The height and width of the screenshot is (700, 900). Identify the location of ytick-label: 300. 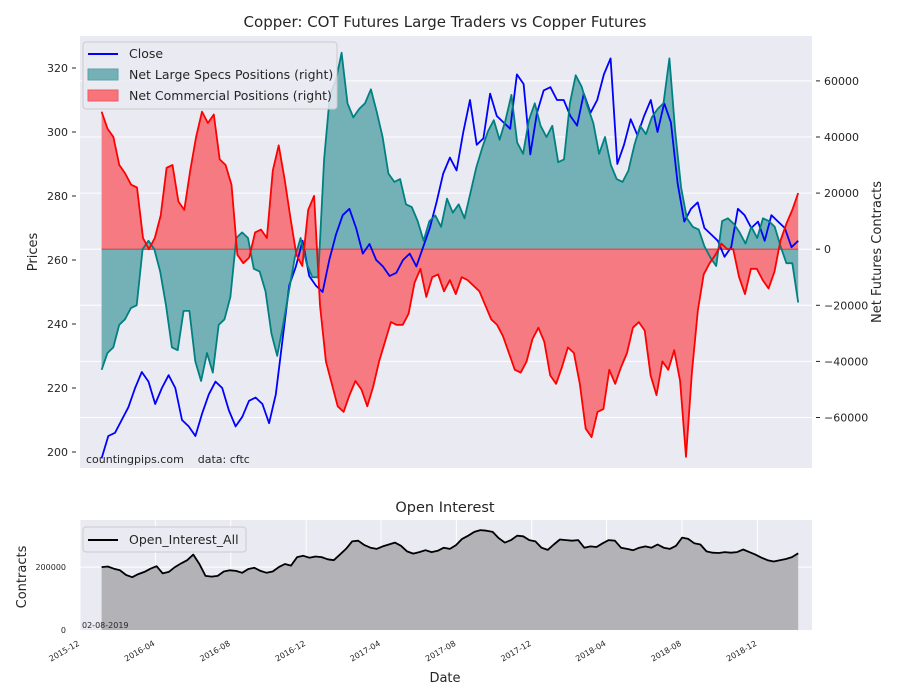
(57, 132).